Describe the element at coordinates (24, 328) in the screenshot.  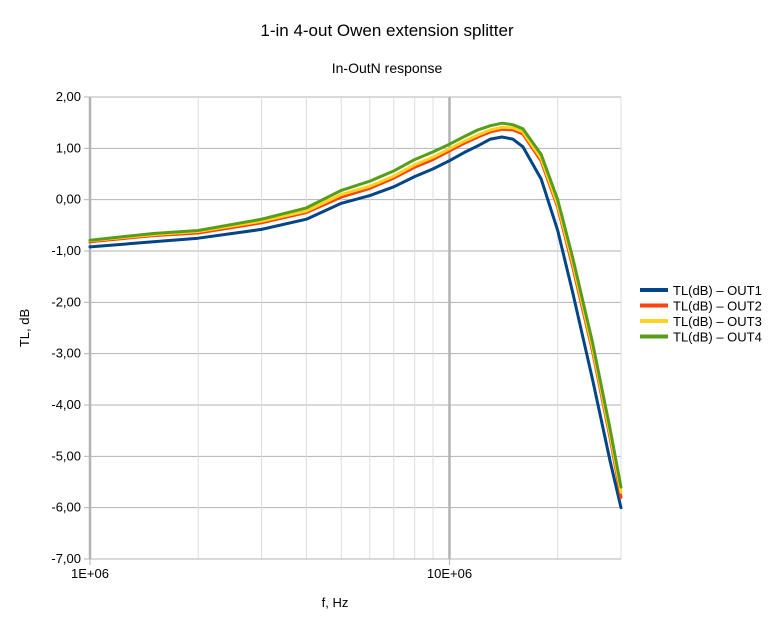
I see `y-axis-label: TL, dB` at that location.